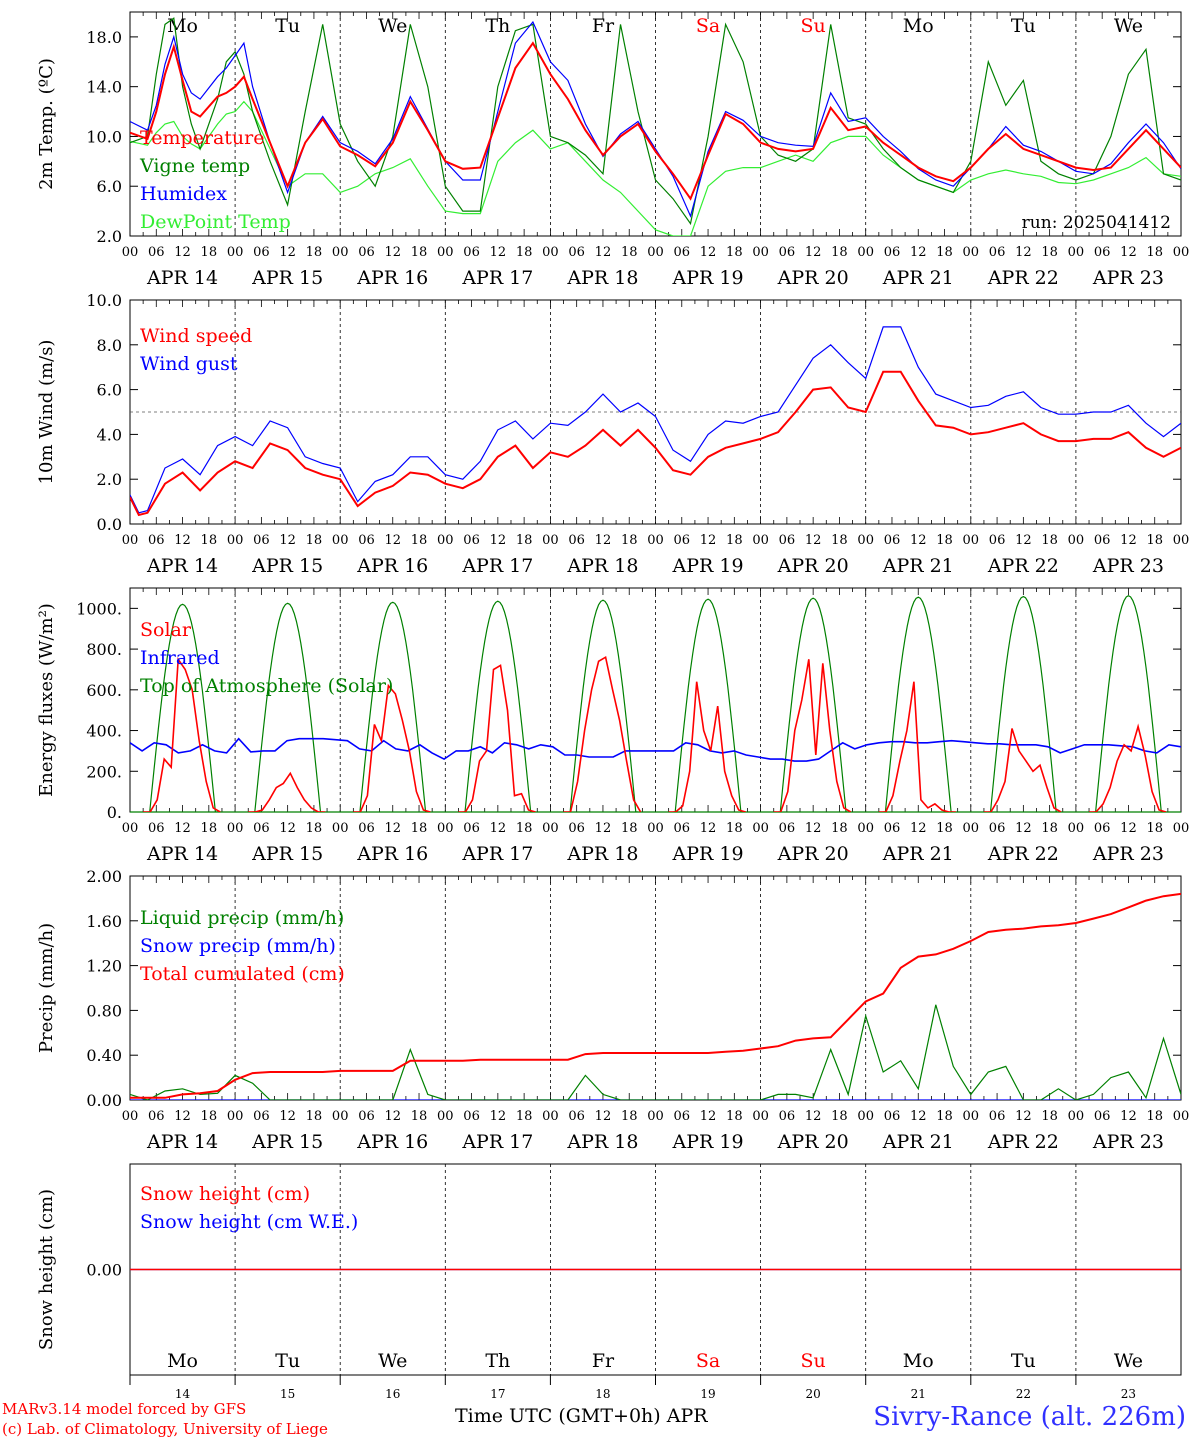 The width and height of the screenshot is (1194, 1440). What do you see at coordinates (109, 236) in the screenshot?
I see `y-tick-label: 2.0` at bounding box center [109, 236].